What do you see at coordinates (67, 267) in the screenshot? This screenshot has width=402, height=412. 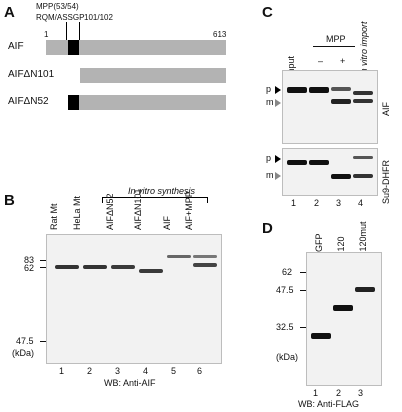 I see `band-b1` at bounding box center [67, 267].